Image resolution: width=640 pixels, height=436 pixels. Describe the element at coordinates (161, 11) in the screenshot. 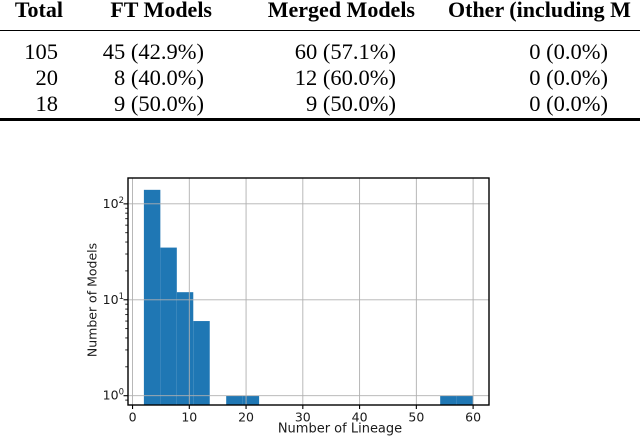

I see `col-header-ft-models: FT Models` at that location.